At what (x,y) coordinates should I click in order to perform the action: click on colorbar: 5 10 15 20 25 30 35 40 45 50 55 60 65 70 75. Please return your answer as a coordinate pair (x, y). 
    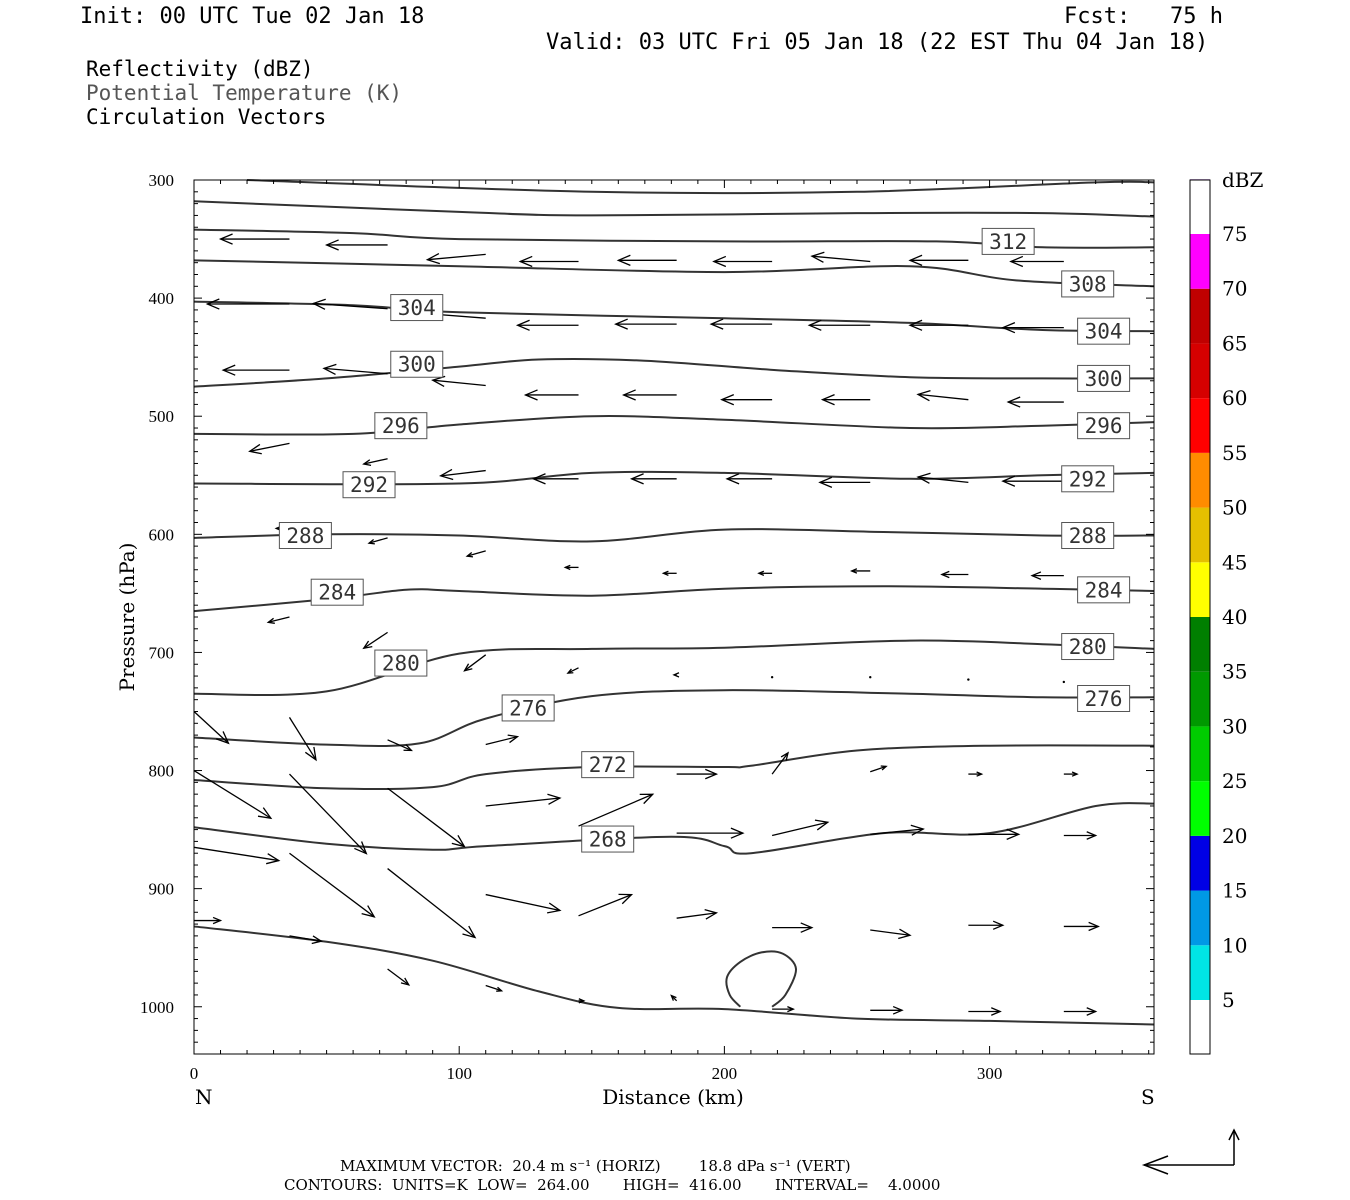
    Looking at the image, I should click on (1218, 617).